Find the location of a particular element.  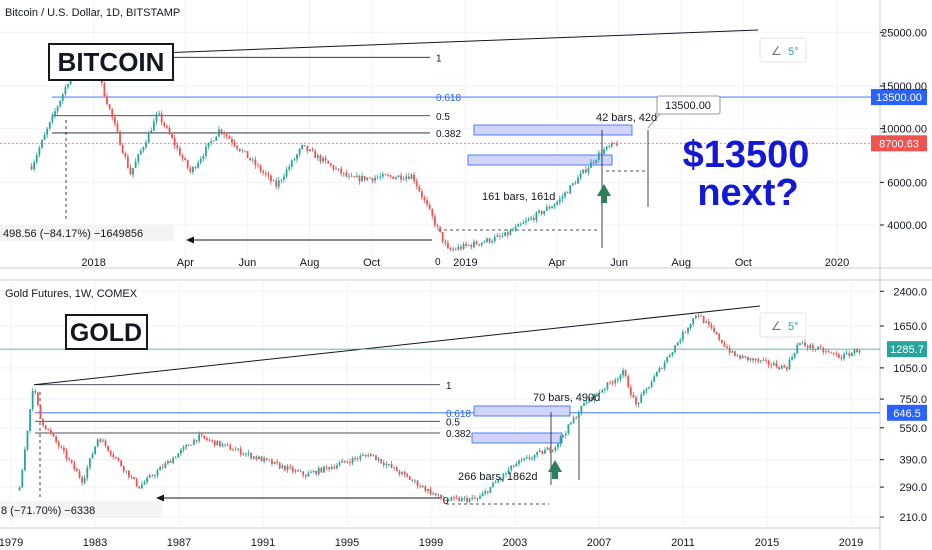

price-tag-text: 13500.00 is located at coordinates (899, 98).